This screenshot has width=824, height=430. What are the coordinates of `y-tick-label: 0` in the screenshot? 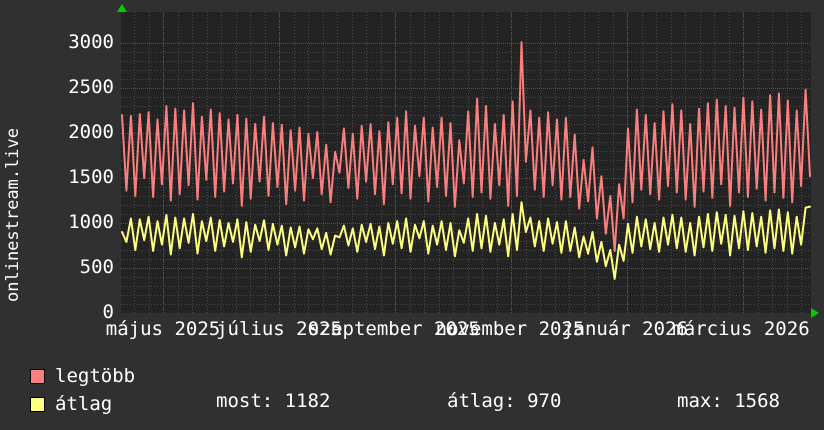 It's located at (108, 312).